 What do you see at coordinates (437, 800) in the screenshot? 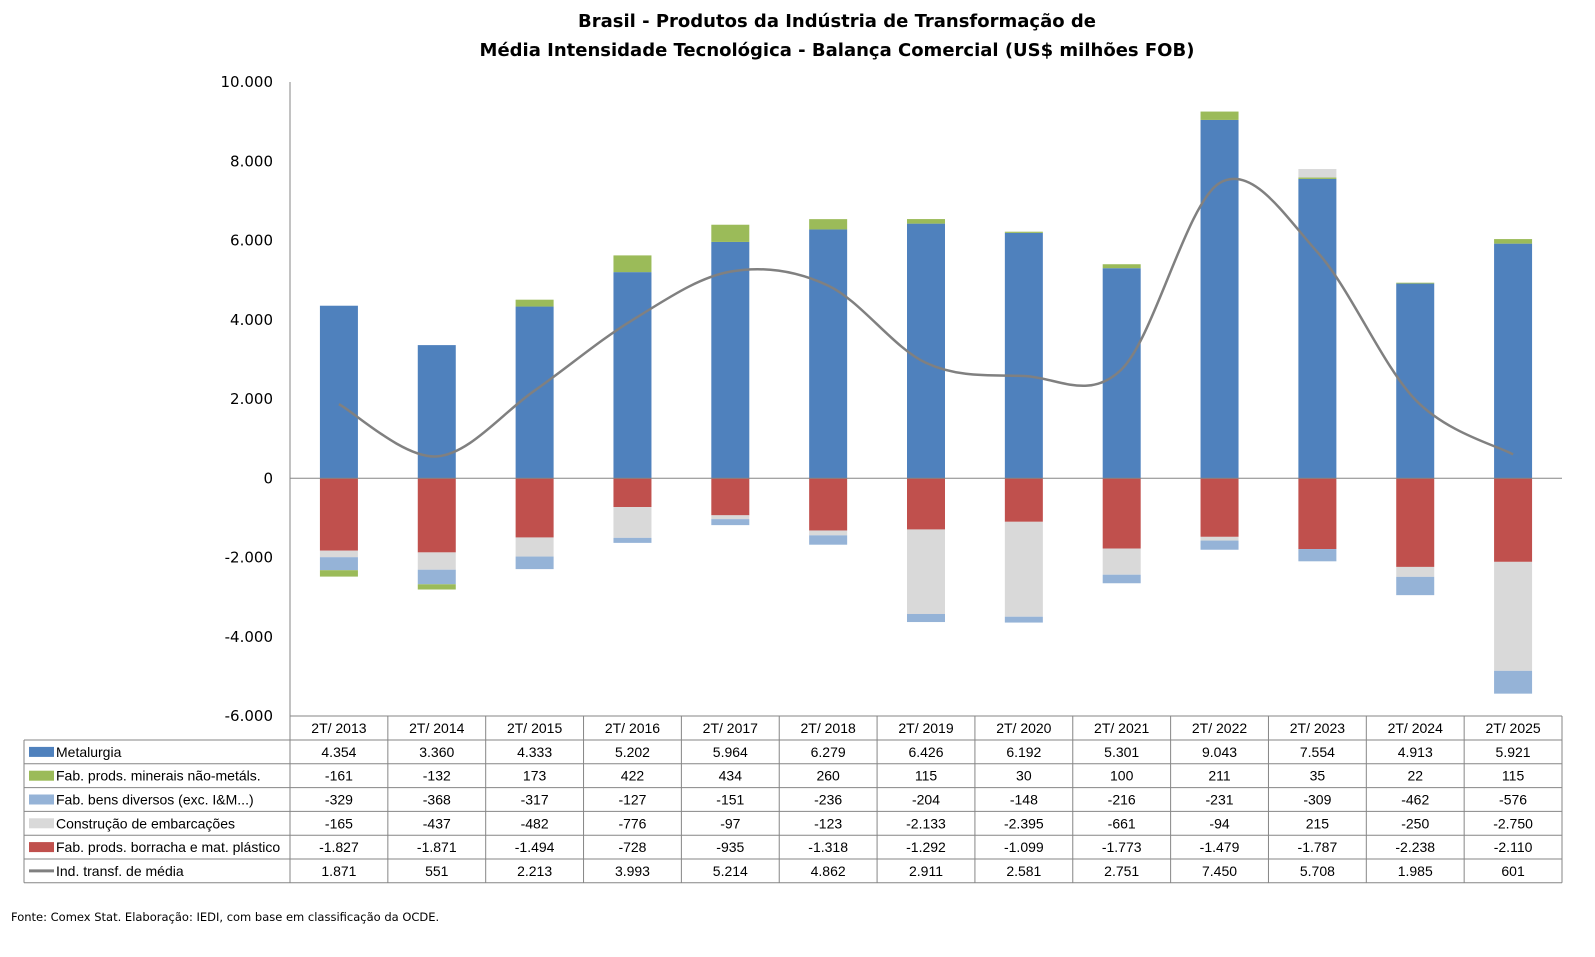
I see `data-table-cell: -368` at bounding box center [437, 800].